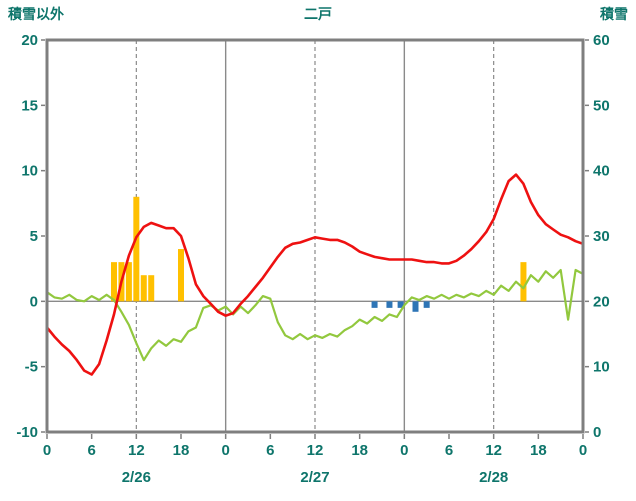 The width and height of the screenshot is (636, 501). Describe the element at coordinates (29, 40) in the screenshot. I see `left-axis-tick-label: 20` at that location.